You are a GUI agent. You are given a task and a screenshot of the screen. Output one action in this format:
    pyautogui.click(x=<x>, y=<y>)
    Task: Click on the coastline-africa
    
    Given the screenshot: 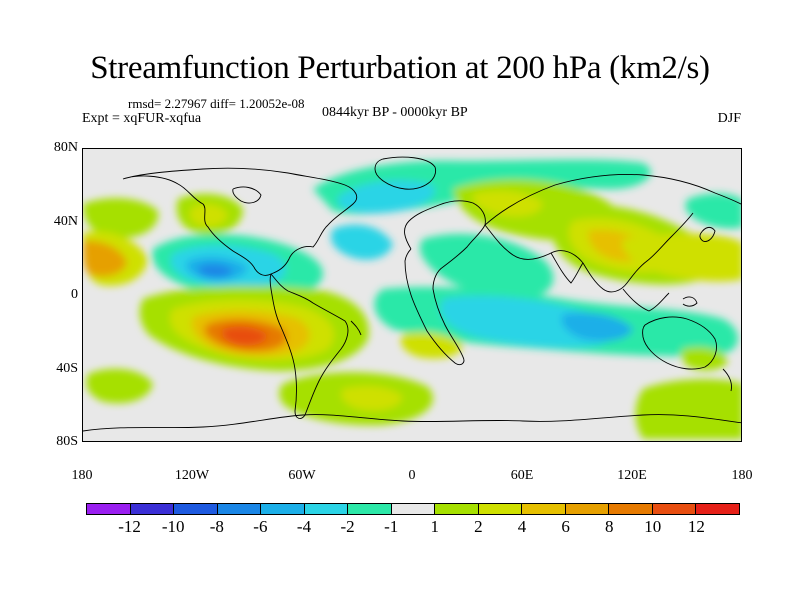 What is the action you would take?
    pyautogui.click(x=445, y=283)
    